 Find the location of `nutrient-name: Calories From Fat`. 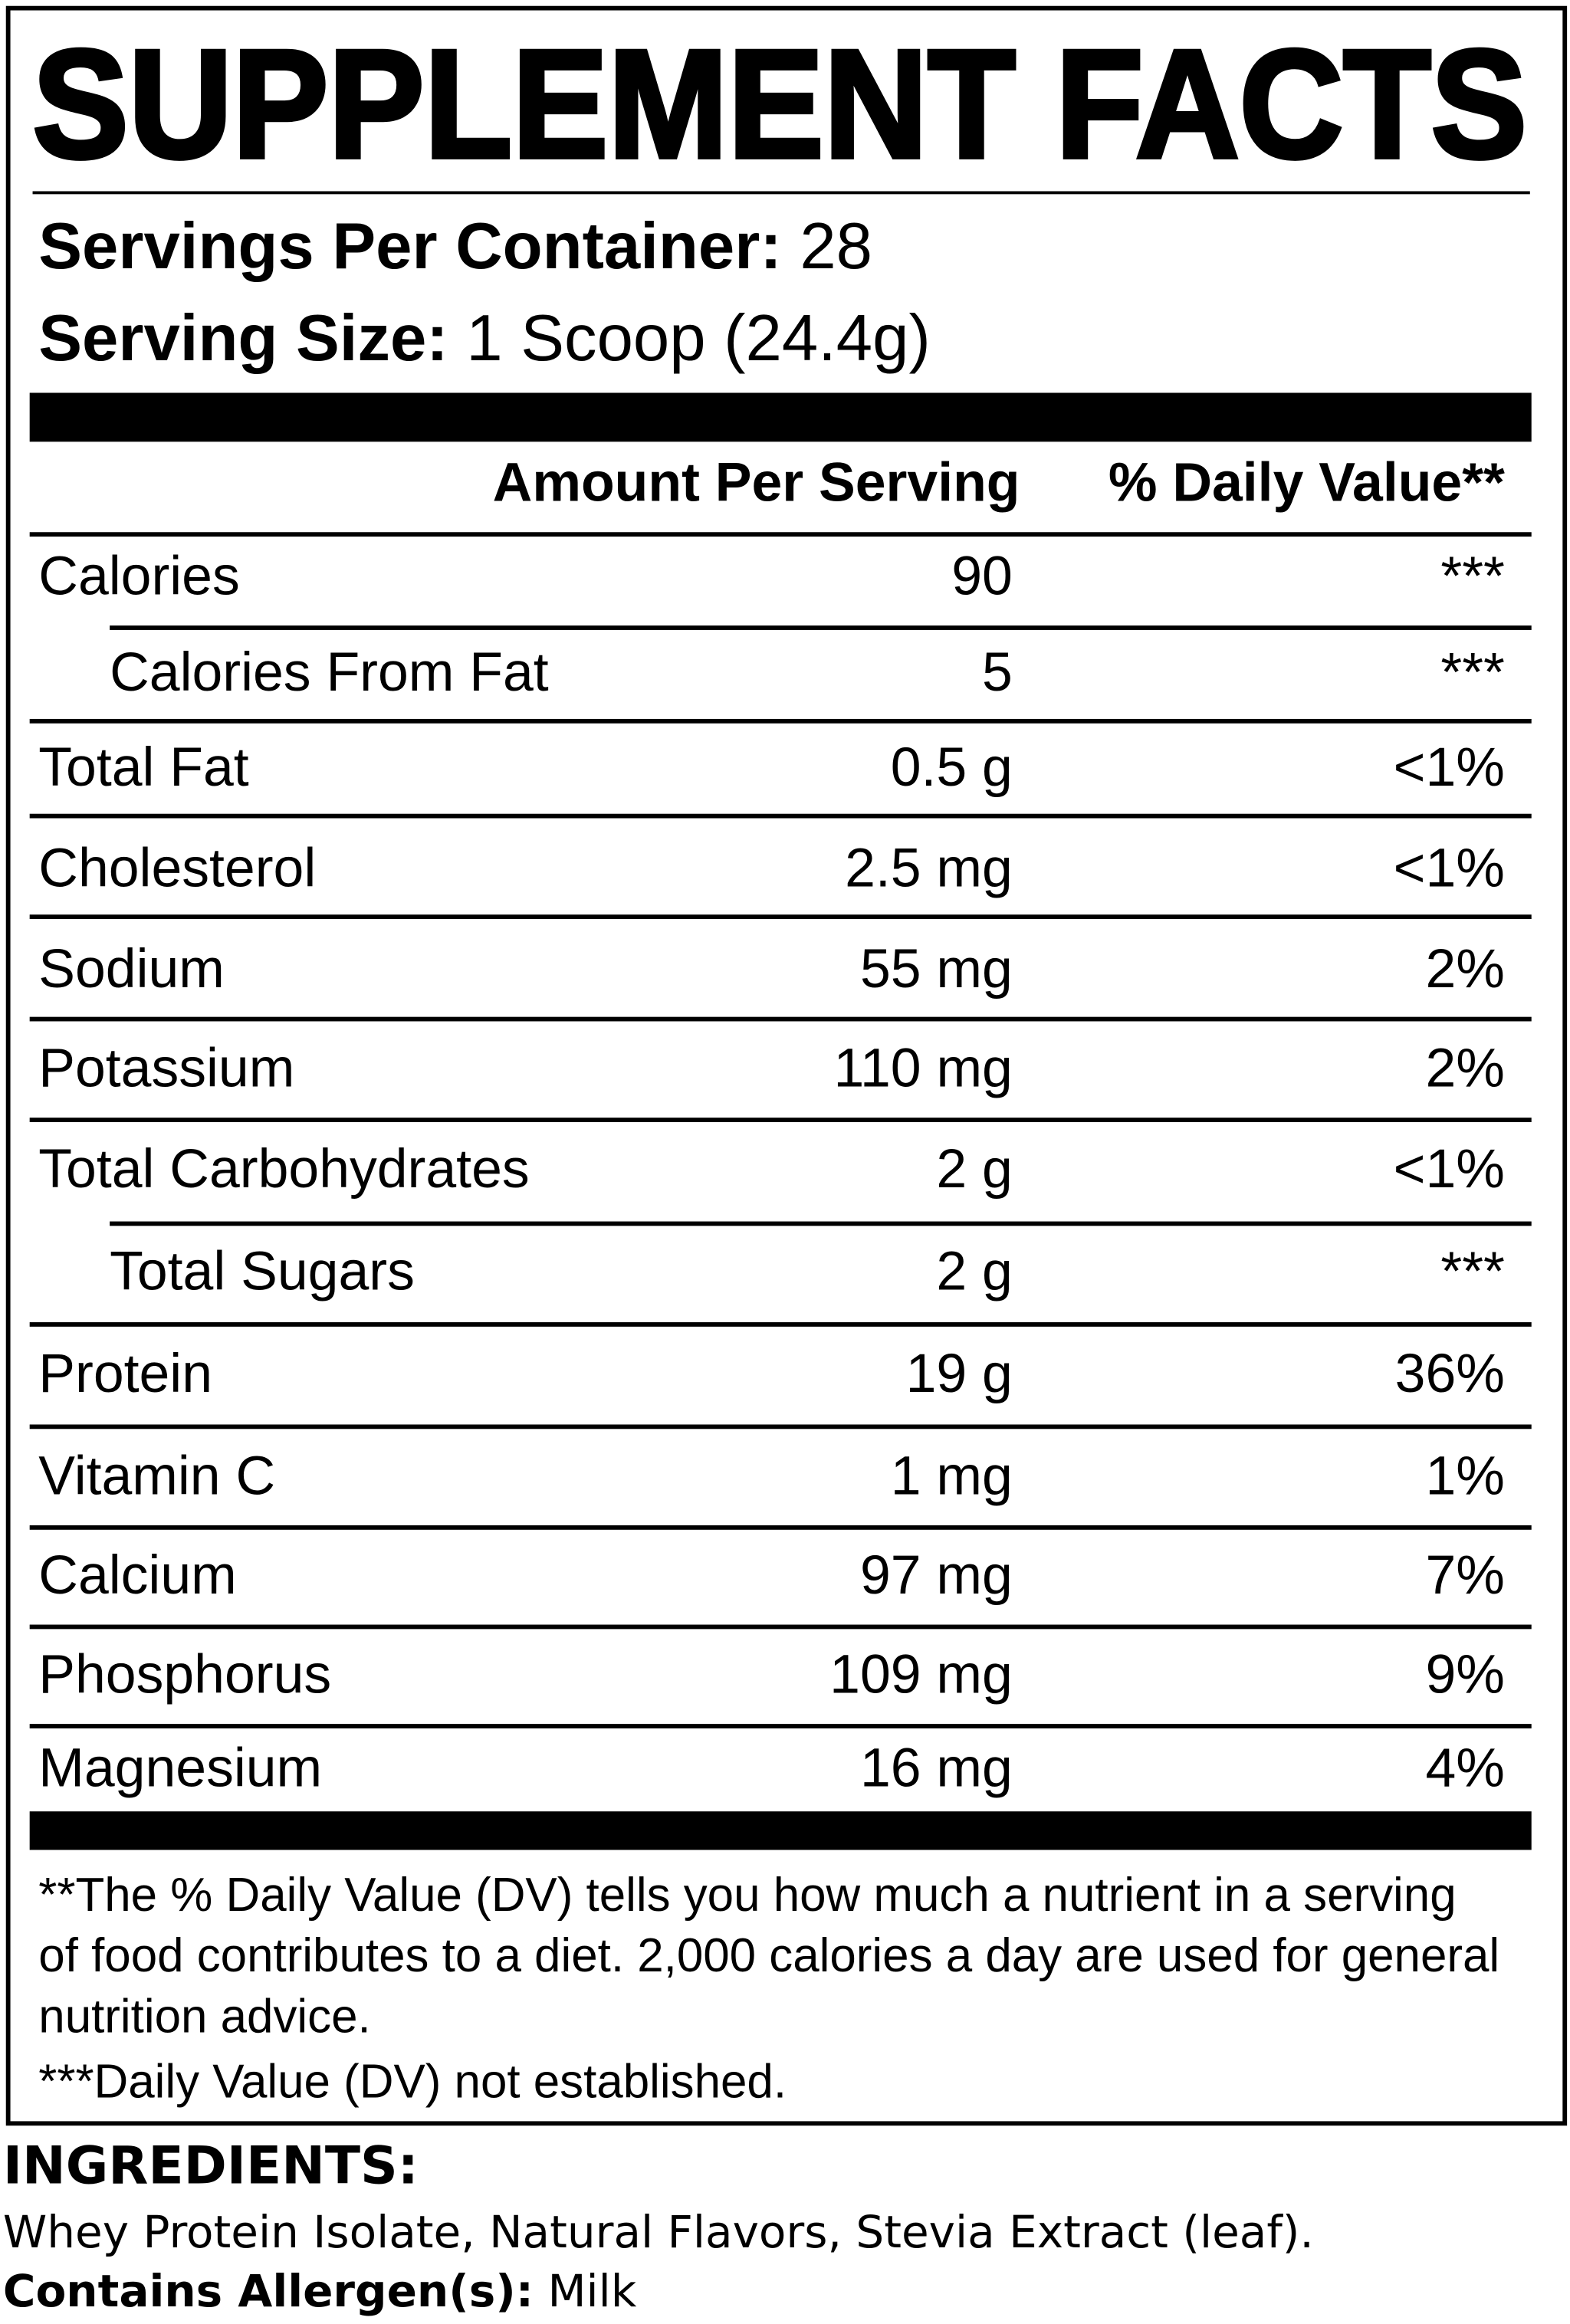

nutrient-name: Calories From Fat is located at coordinates (329, 672).